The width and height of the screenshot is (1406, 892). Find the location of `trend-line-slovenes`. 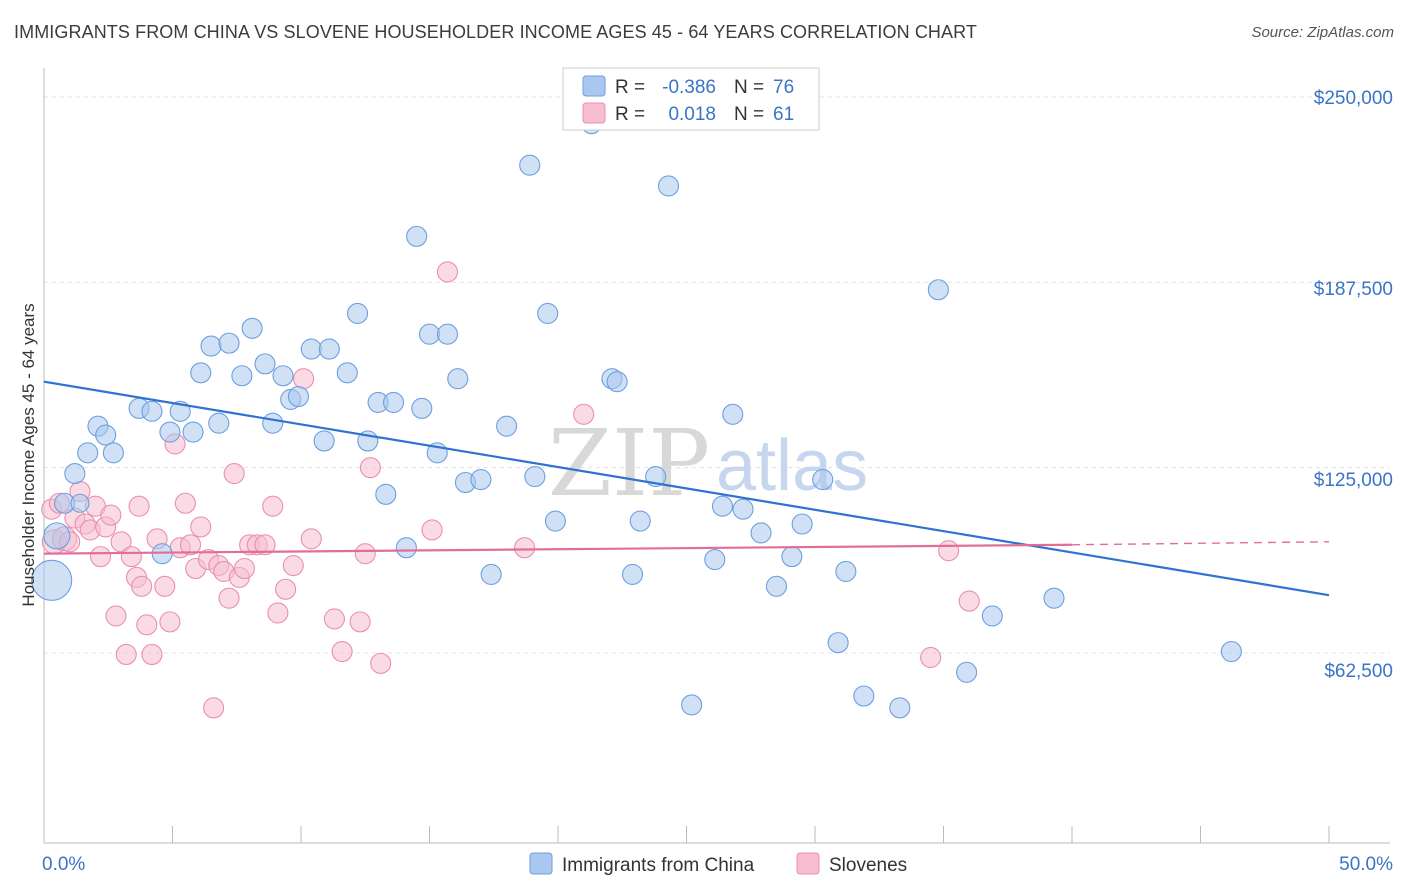

trend-line-slovenes is located at coordinates (558, 549).